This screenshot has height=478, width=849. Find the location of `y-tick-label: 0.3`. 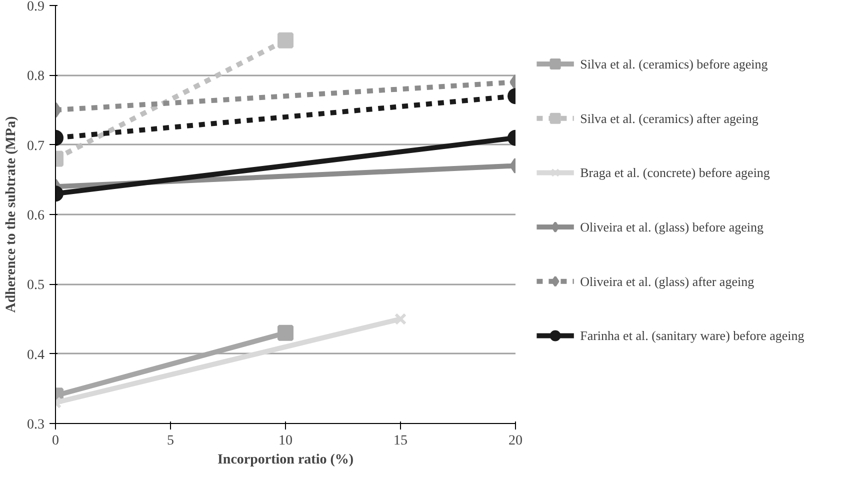

y-tick-label: 0.3 is located at coordinates (35, 425).